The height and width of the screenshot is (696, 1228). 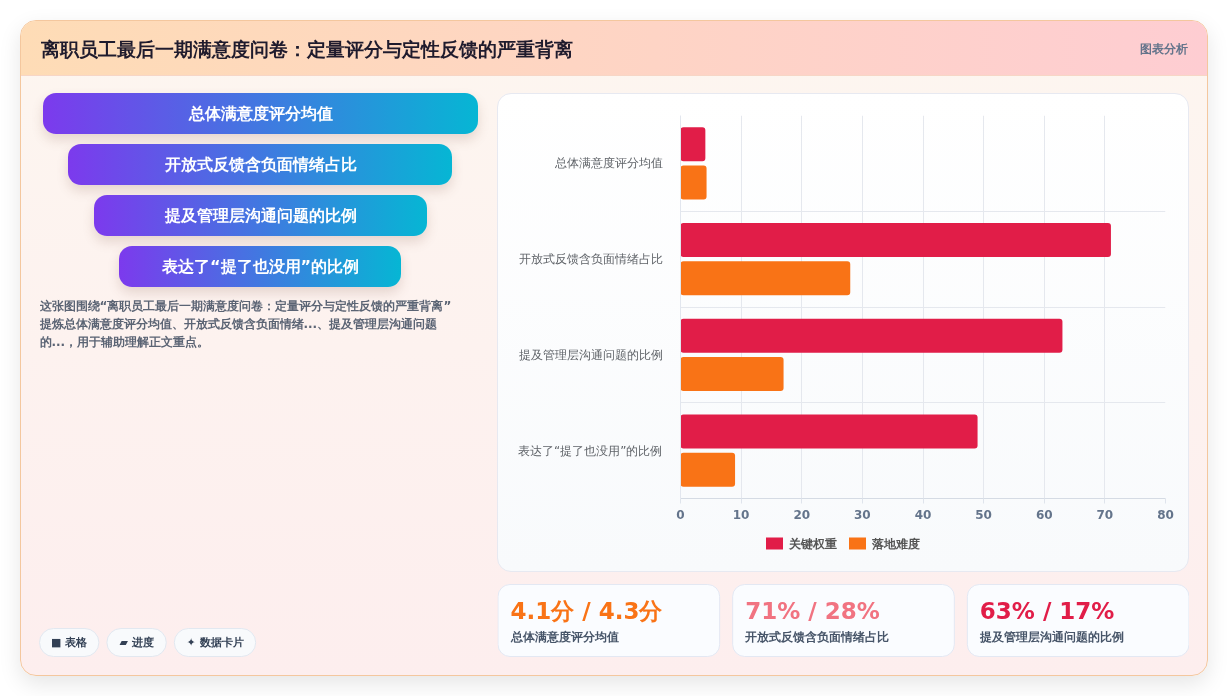 What do you see at coordinates (812, 610) in the screenshot?
I see `text: 71% / 28%` at bounding box center [812, 610].